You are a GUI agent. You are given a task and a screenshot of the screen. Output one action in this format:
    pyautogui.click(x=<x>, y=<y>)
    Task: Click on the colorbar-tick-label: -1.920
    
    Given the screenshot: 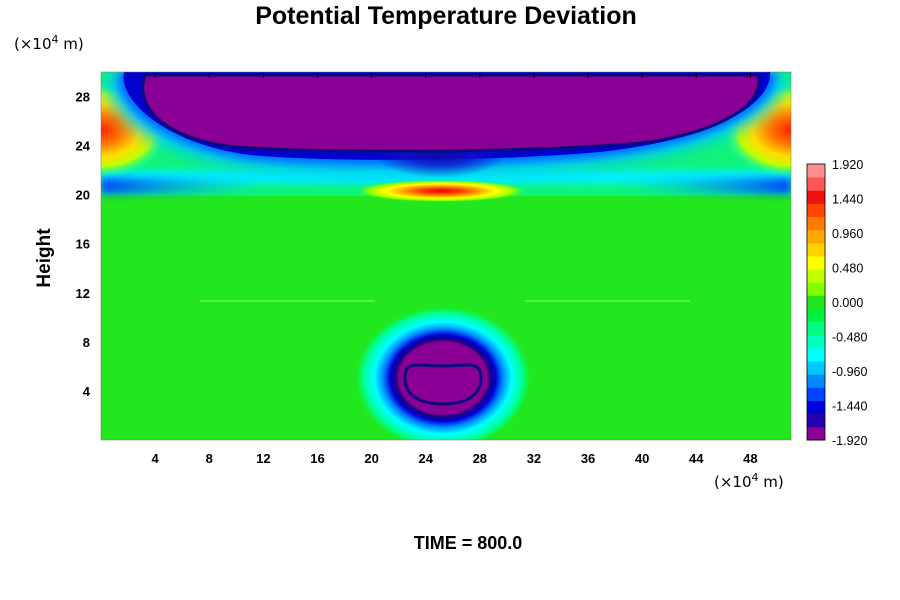 What is the action you would take?
    pyautogui.click(x=849, y=441)
    